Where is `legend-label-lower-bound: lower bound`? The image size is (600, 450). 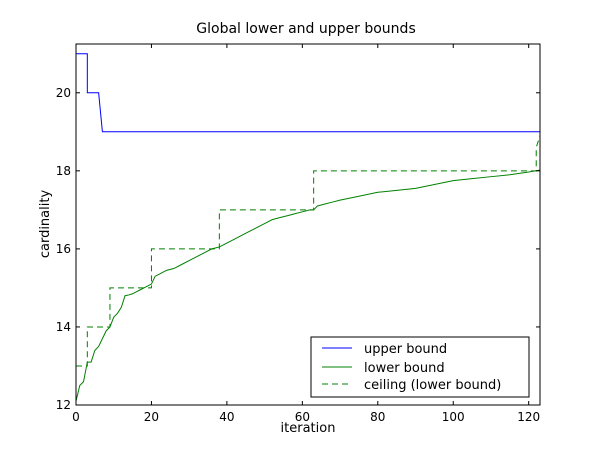
legend-label-lower-bound: lower bound is located at coordinates (404, 368).